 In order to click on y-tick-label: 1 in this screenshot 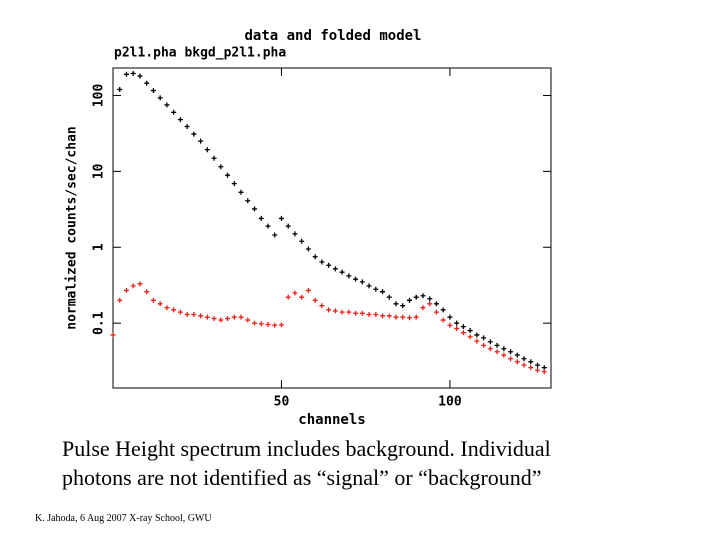, I will do `click(99, 247)`.